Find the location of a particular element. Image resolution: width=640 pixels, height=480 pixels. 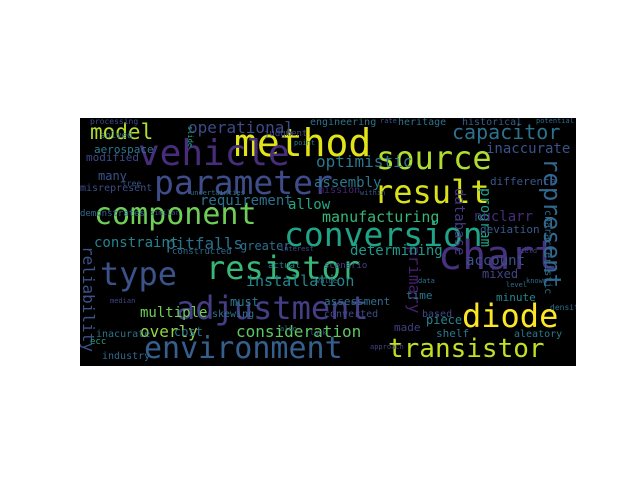

cloud-word-judgment: judgment is located at coordinates (286, 134).